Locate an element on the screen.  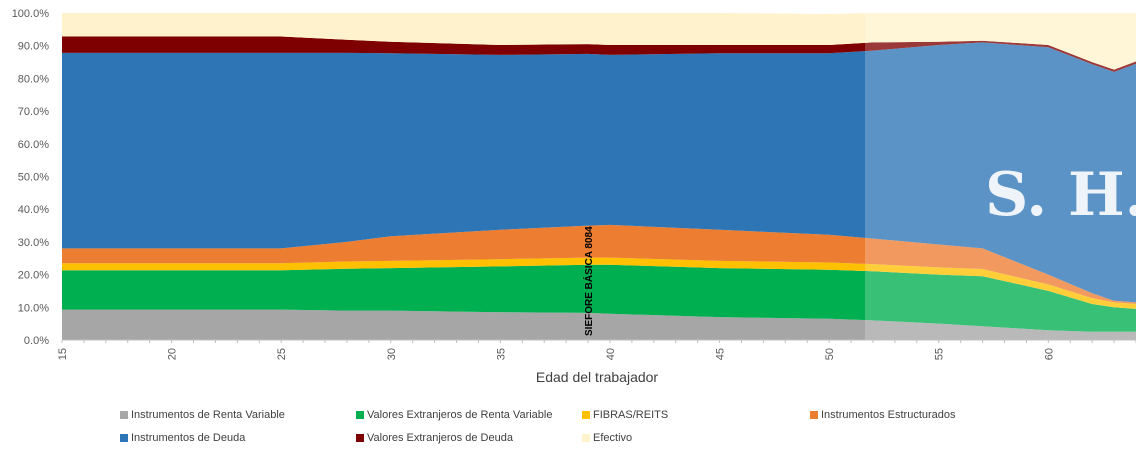
y-tick-label: 90.0% is located at coordinates (33, 47).